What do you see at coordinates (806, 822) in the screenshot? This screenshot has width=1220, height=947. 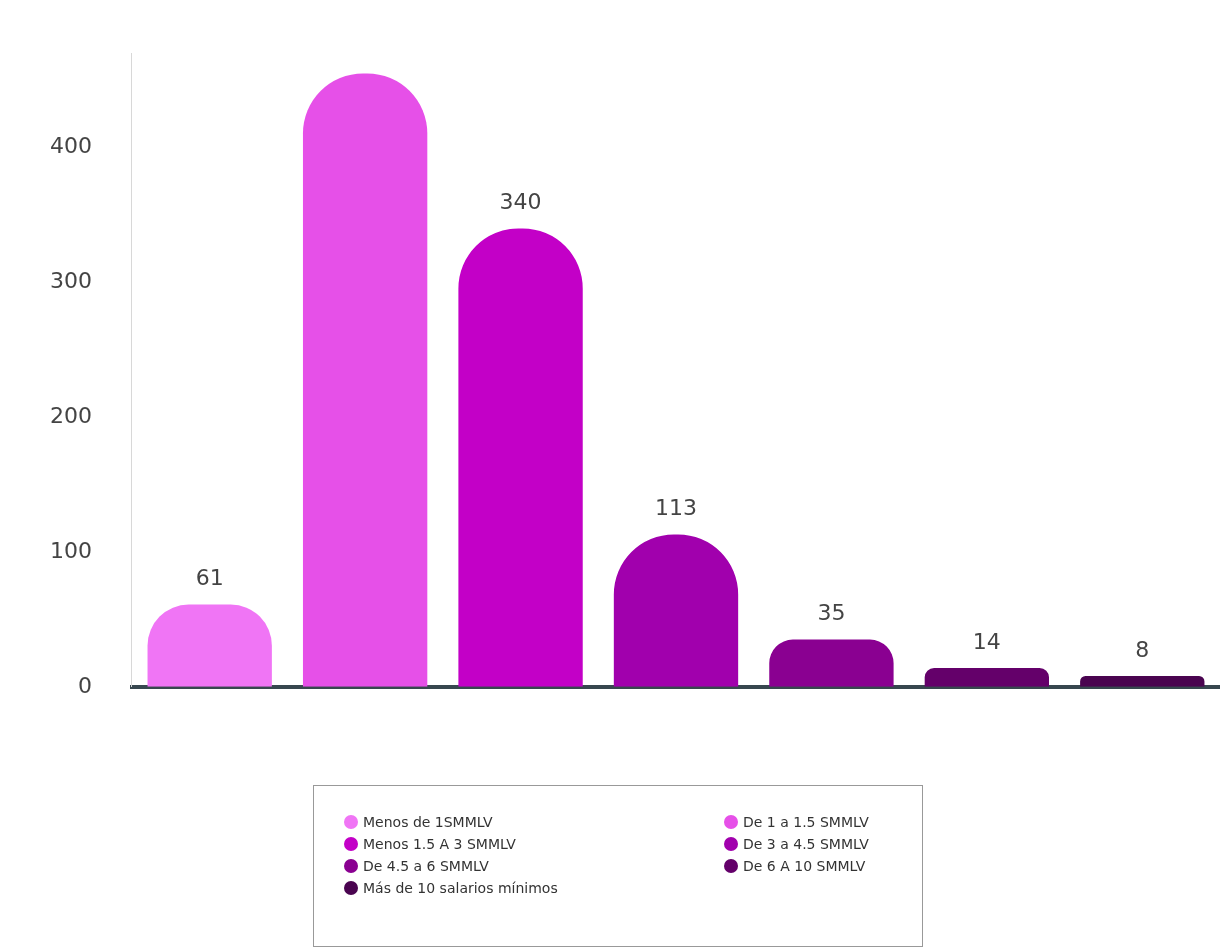 I see `legend-label: De 1 a 1.5 SMMLV` at bounding box center [806, 822].